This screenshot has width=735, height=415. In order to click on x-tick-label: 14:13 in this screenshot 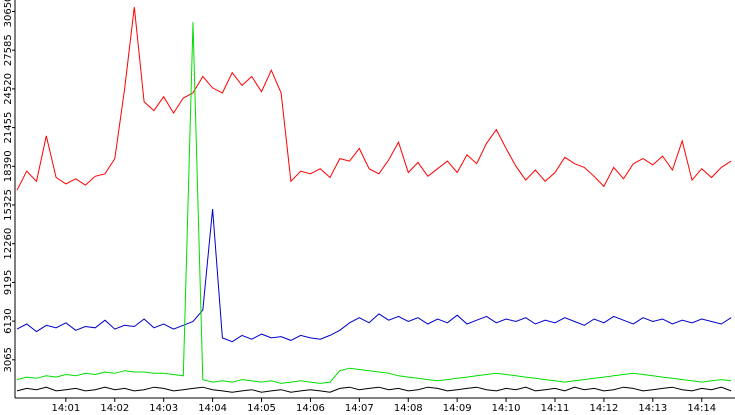, I will do `click(652, 408)`.